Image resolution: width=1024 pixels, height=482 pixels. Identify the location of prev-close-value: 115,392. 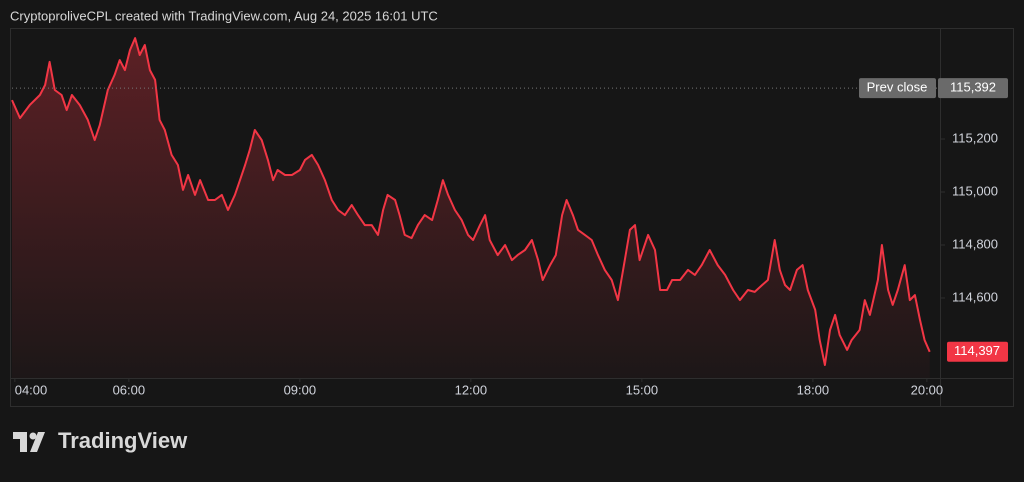
(973, 87).